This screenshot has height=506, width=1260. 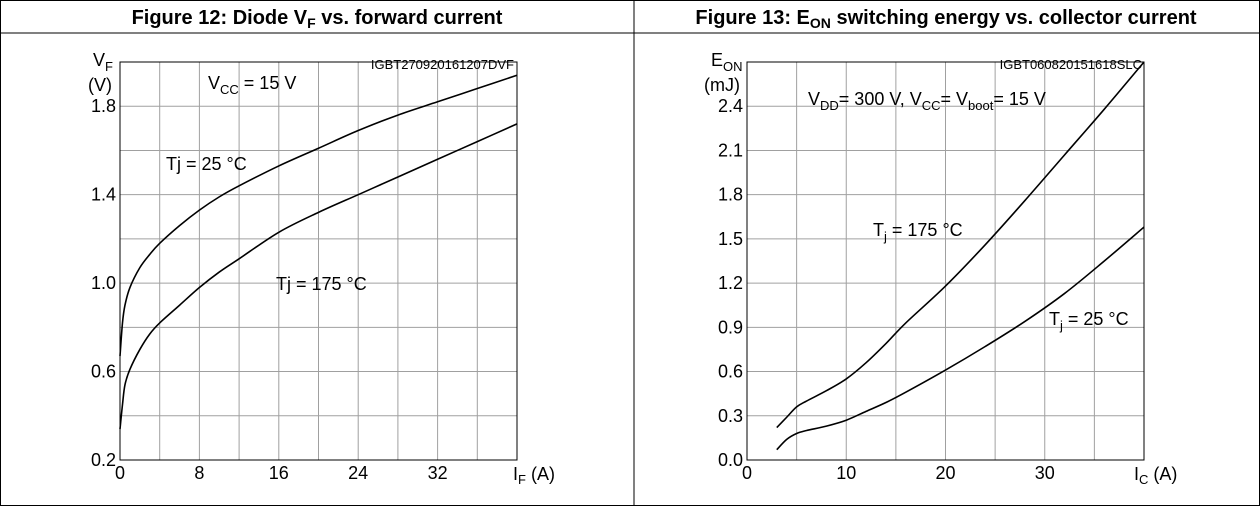 What do you see at coordinates (960, 338) in the screenshot?
I see `series-line-b` at bounding box center [960, 338].